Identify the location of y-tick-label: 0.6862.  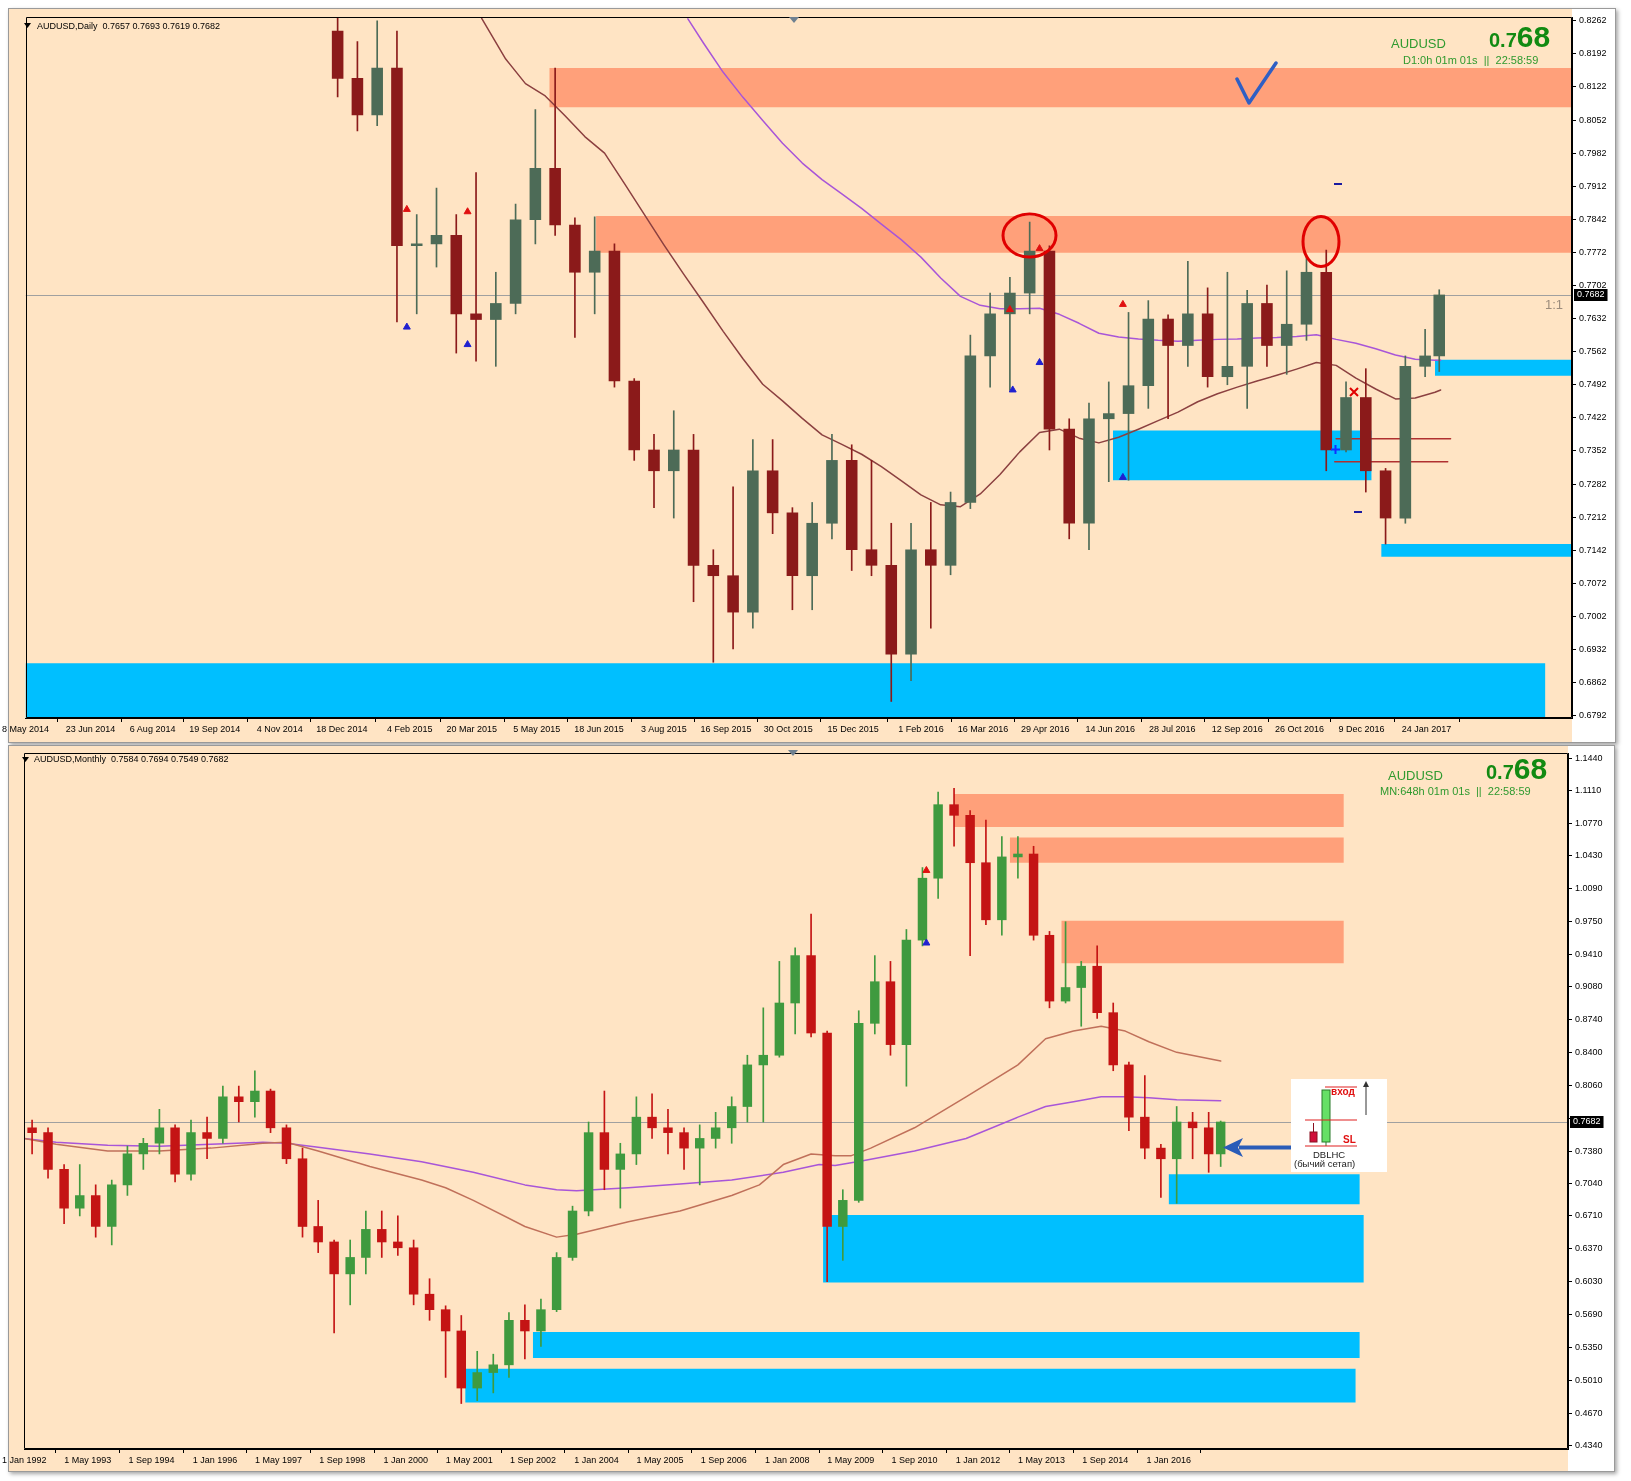
(1593, 682).